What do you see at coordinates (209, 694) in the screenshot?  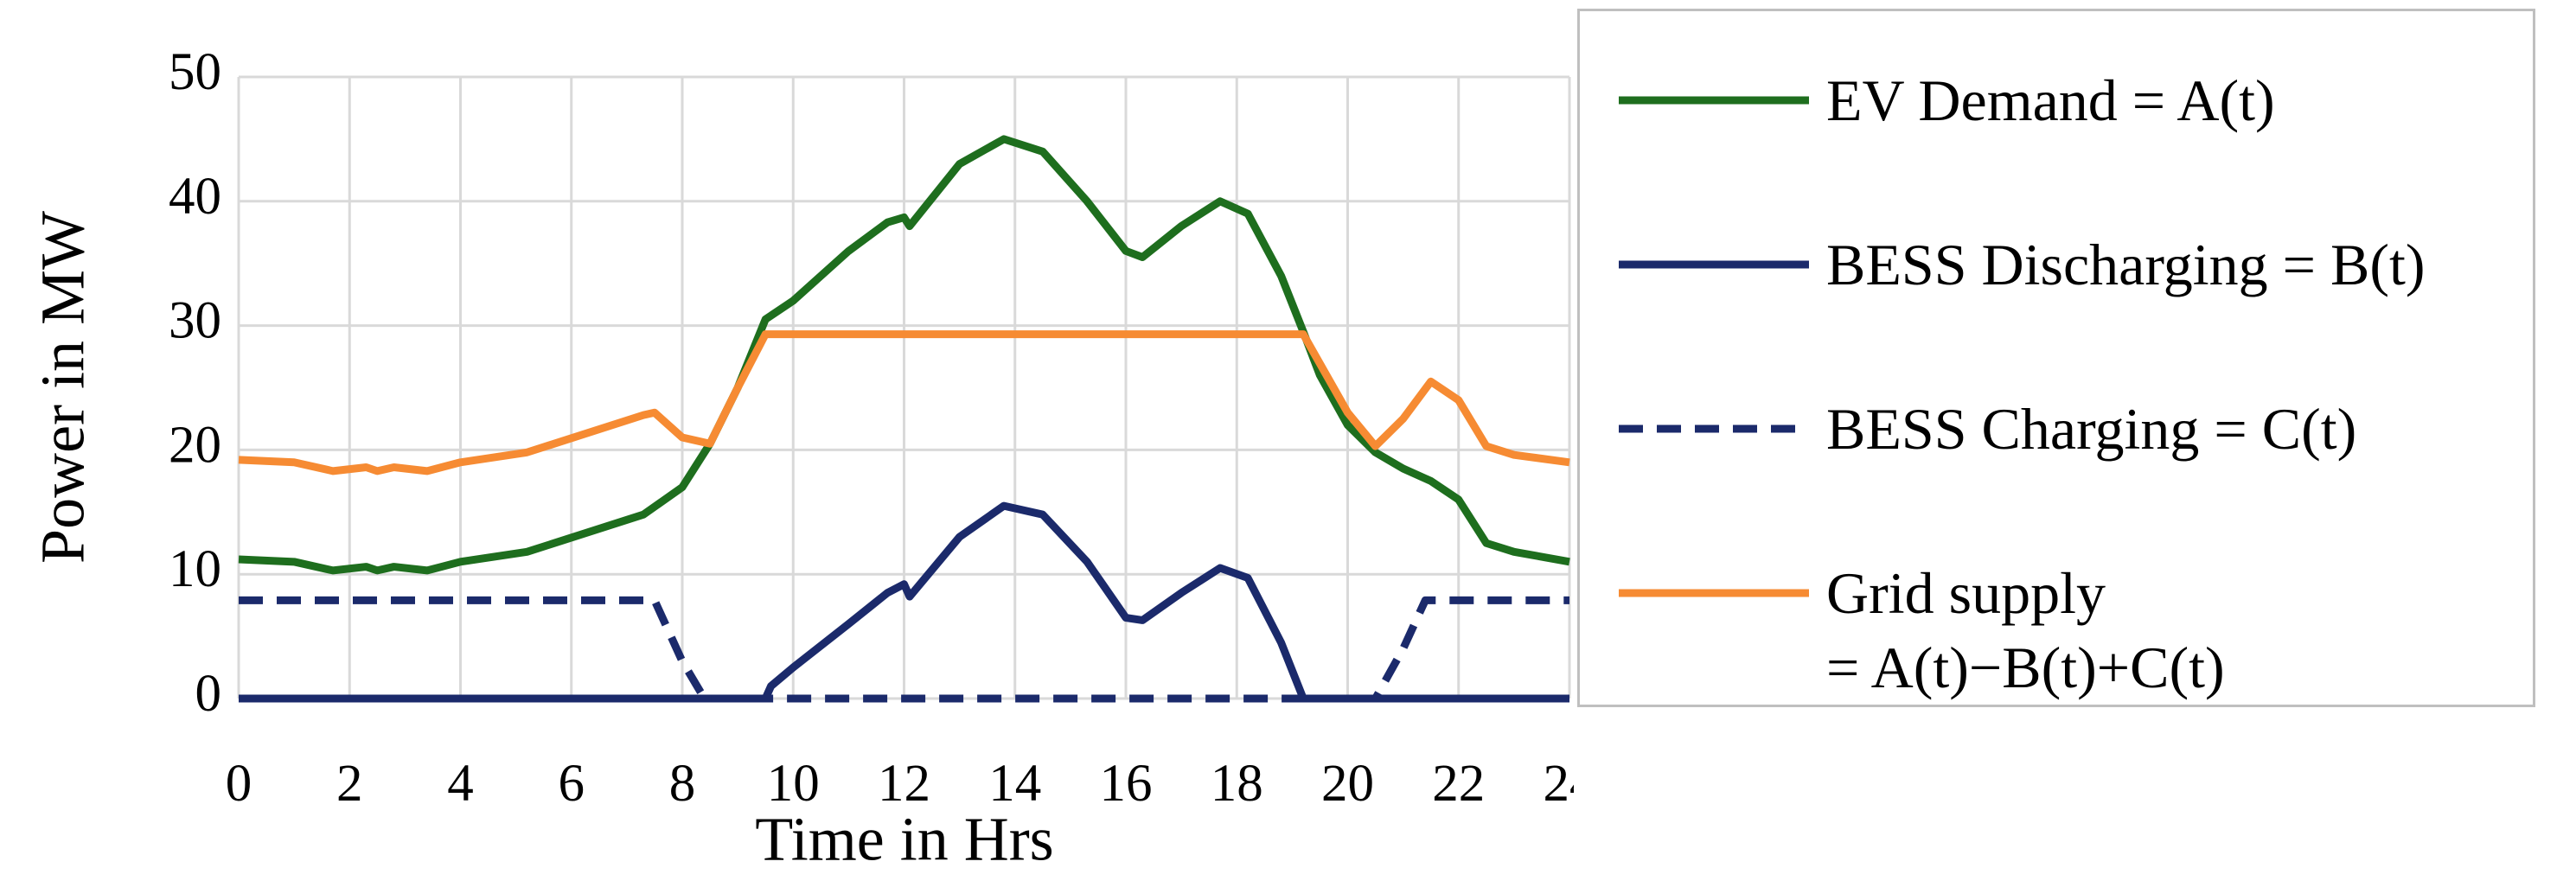 I see `y-tick-label: 0` at bounding box center [209, 694].